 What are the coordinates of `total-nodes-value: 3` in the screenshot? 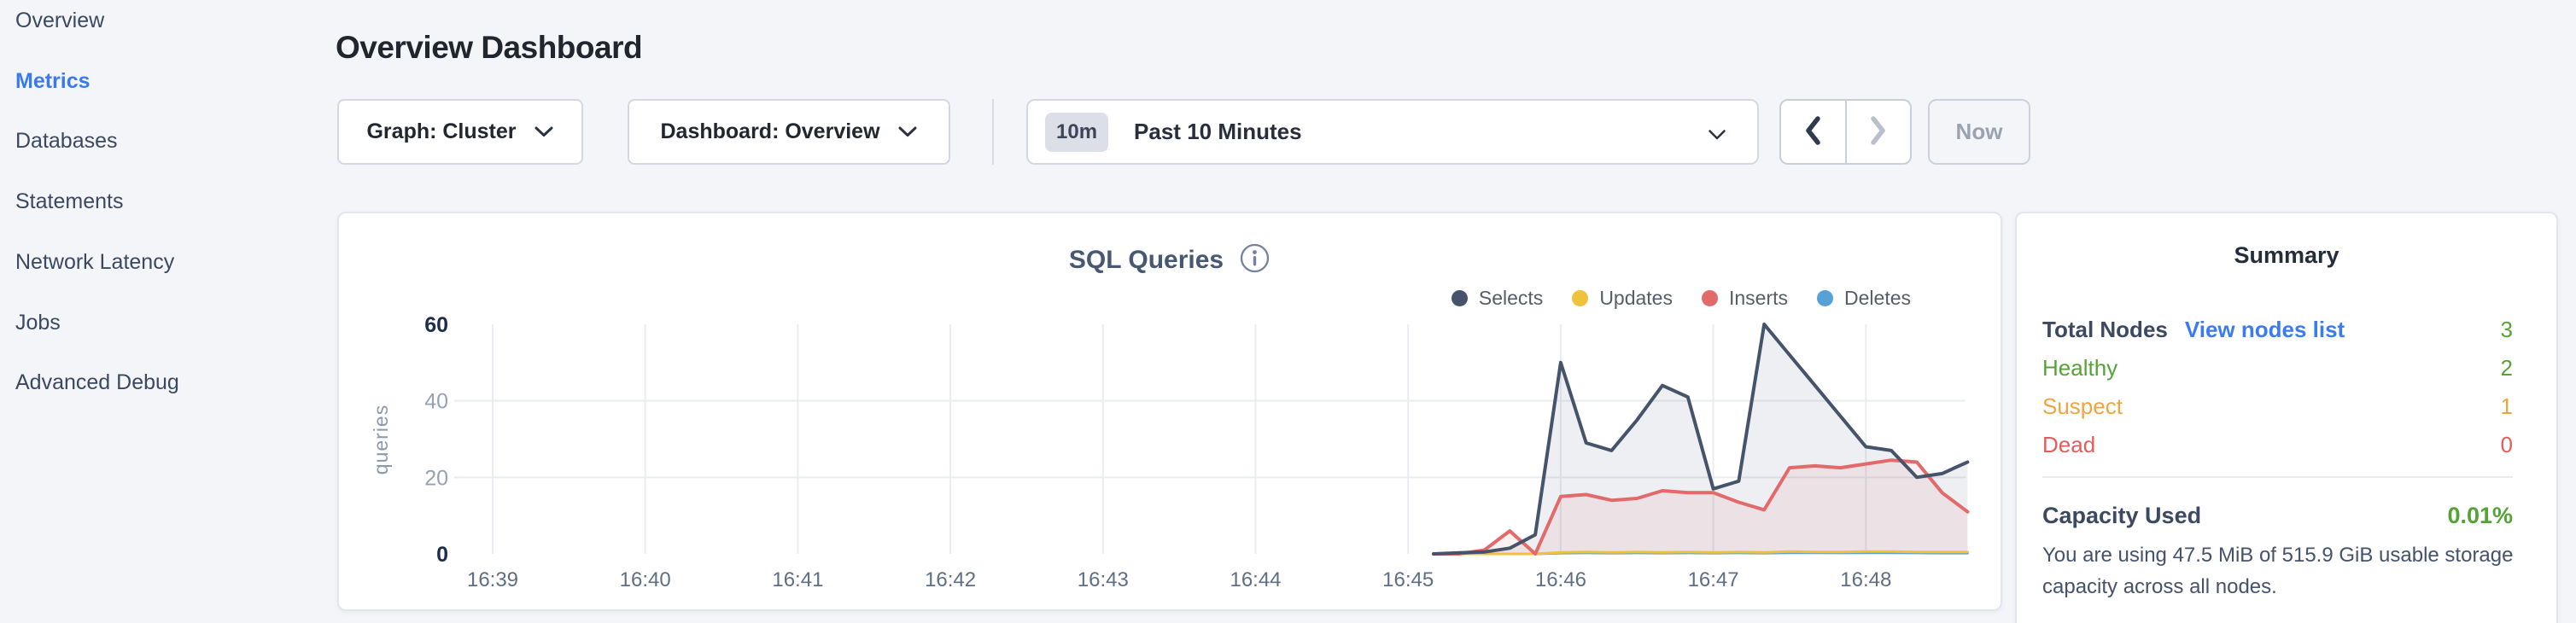 It's located at (2506, 329).